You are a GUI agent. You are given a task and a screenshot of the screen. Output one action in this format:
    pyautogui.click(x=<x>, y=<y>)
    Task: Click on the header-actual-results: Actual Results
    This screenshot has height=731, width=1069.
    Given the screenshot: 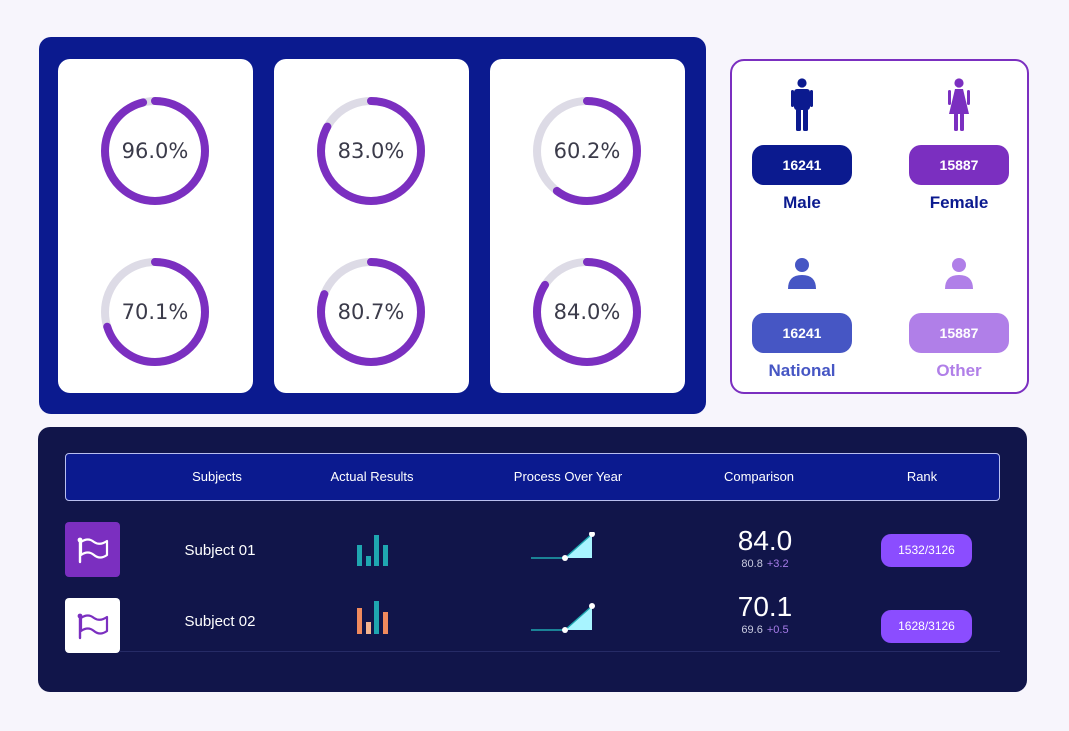 What is the action you would take?
    pyautogui.click(x=372, y=476)
    